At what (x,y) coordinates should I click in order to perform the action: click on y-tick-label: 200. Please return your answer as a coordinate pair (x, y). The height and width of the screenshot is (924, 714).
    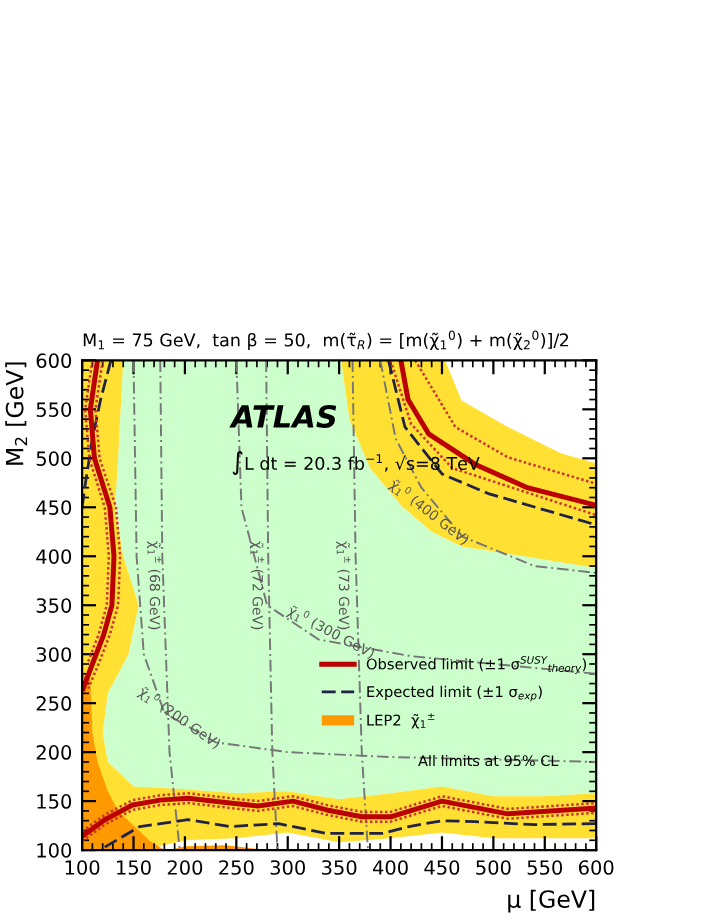
    Looking at the image, I should click on (54, 752).